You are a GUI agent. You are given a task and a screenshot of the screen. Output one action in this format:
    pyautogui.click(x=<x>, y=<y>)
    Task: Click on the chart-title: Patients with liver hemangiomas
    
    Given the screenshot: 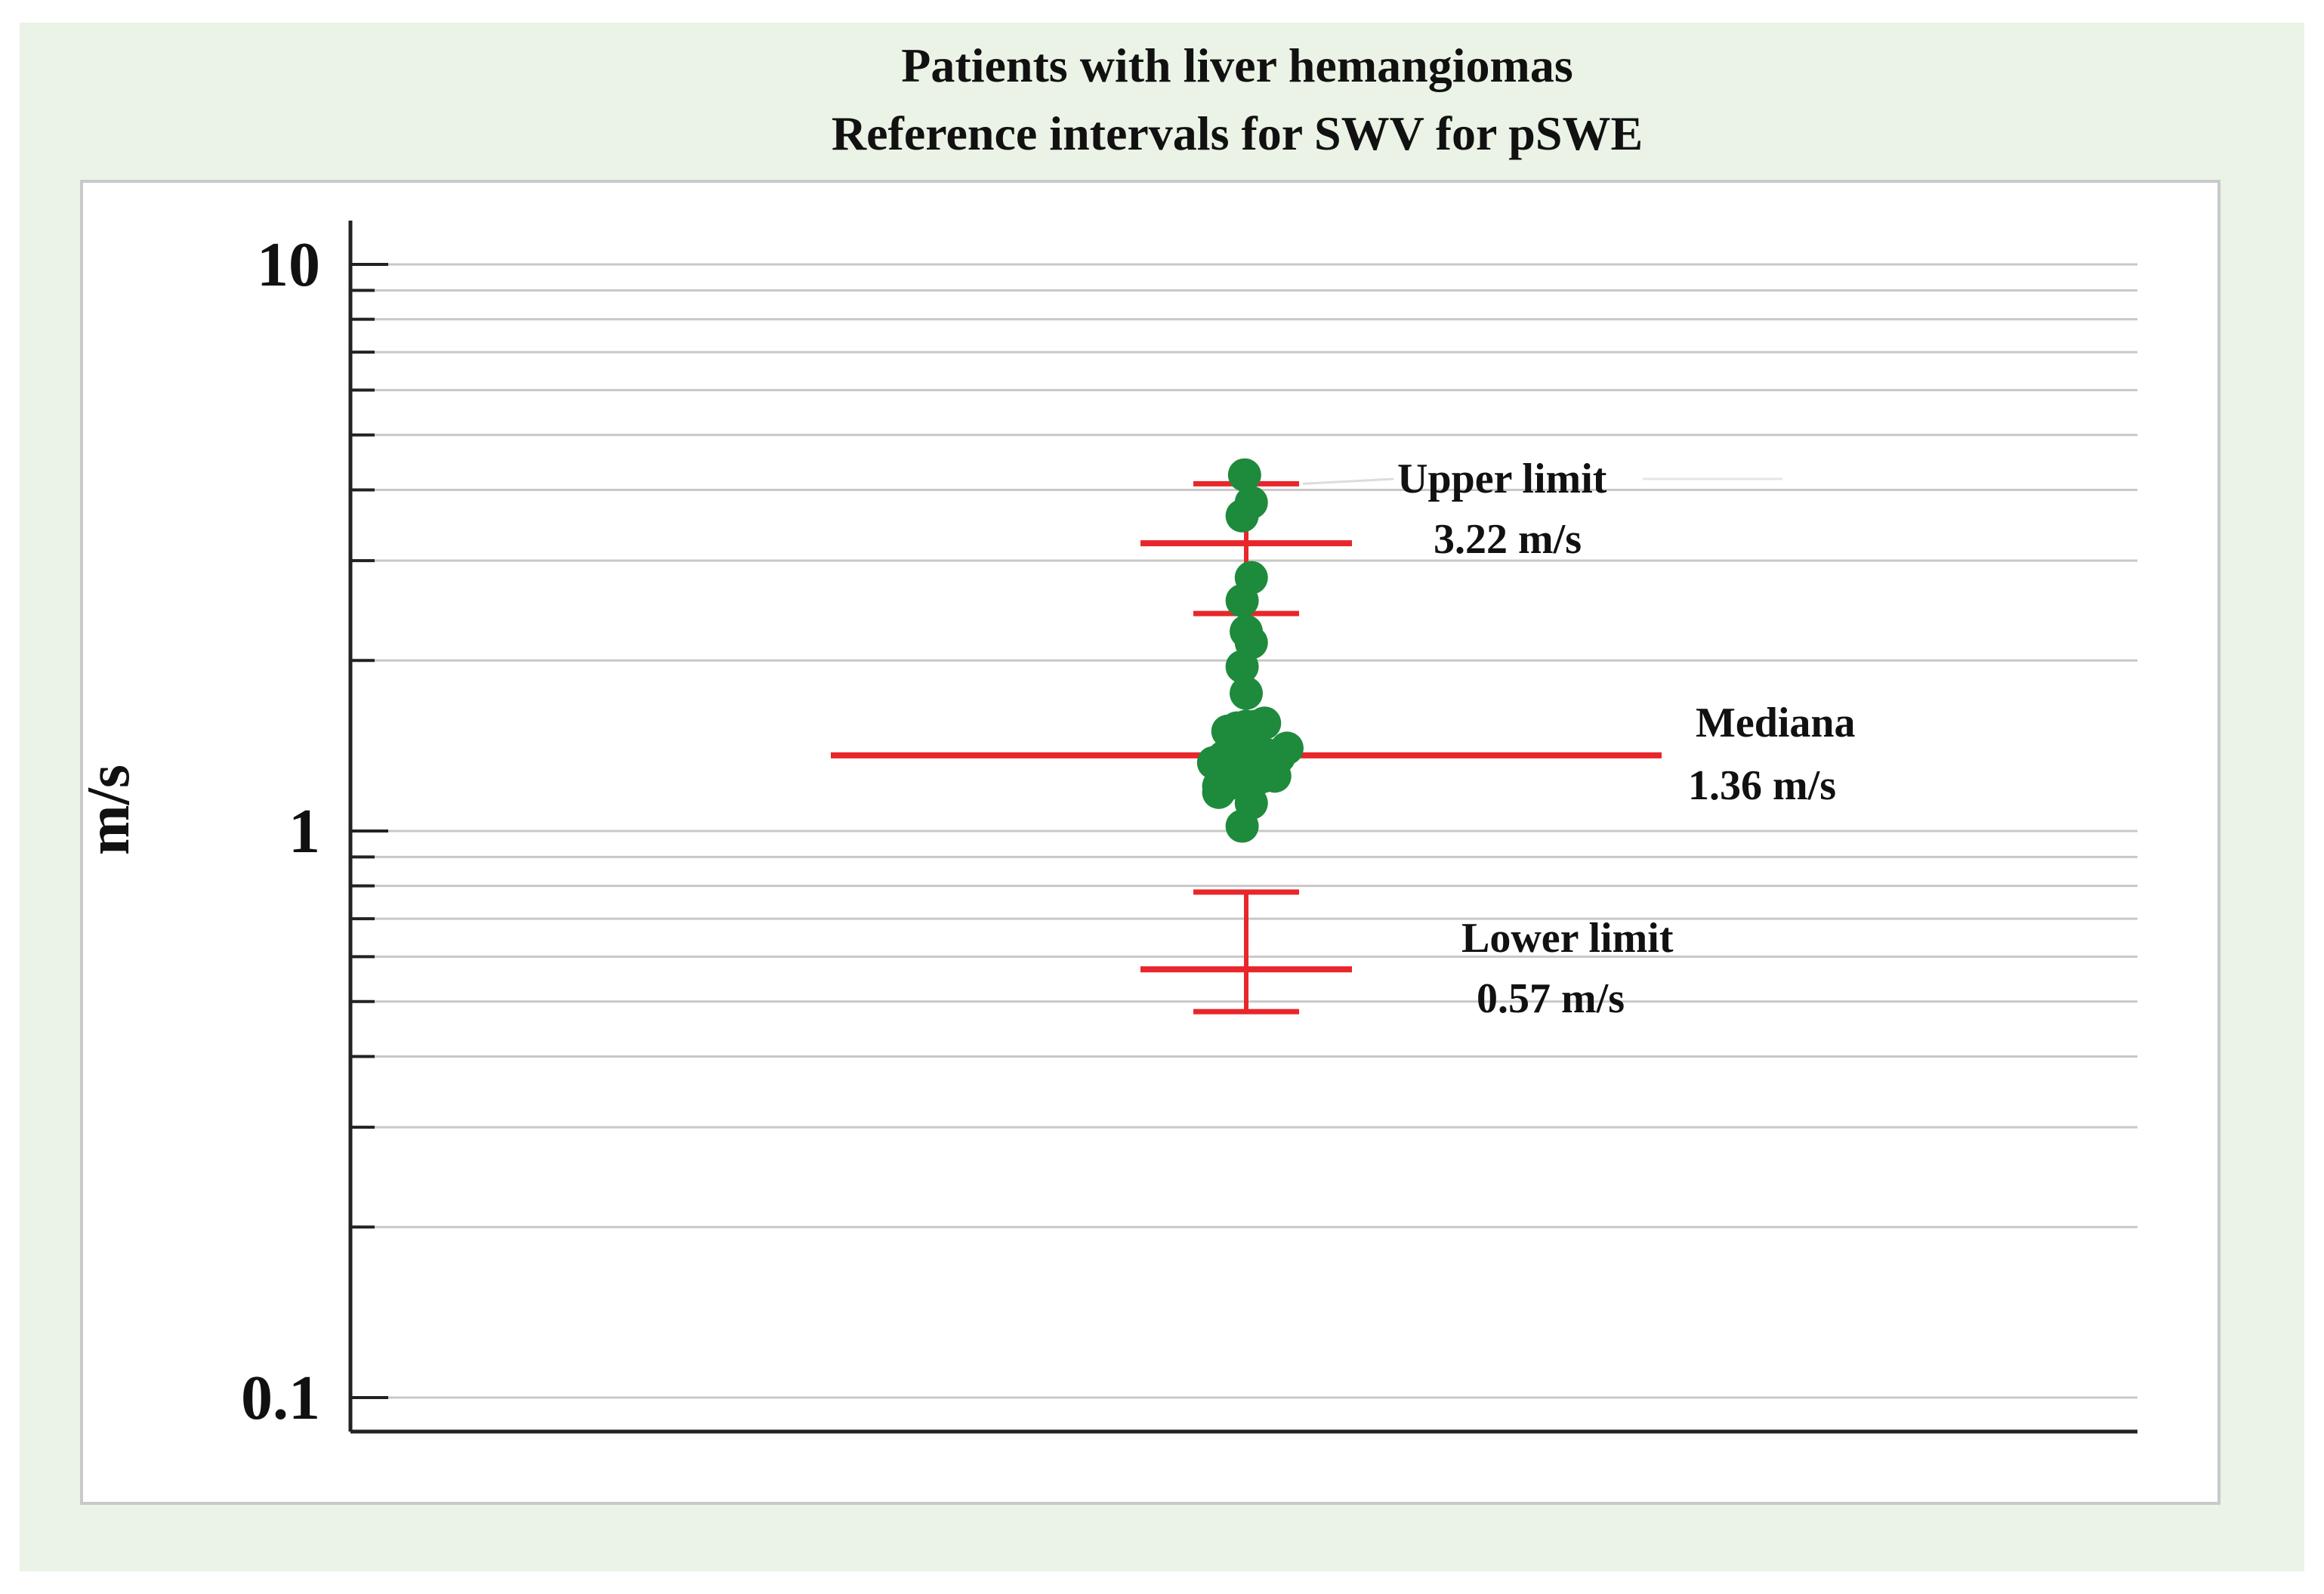 What is the action you would take?
    pyautogui.click(x=1236, y=65)
    